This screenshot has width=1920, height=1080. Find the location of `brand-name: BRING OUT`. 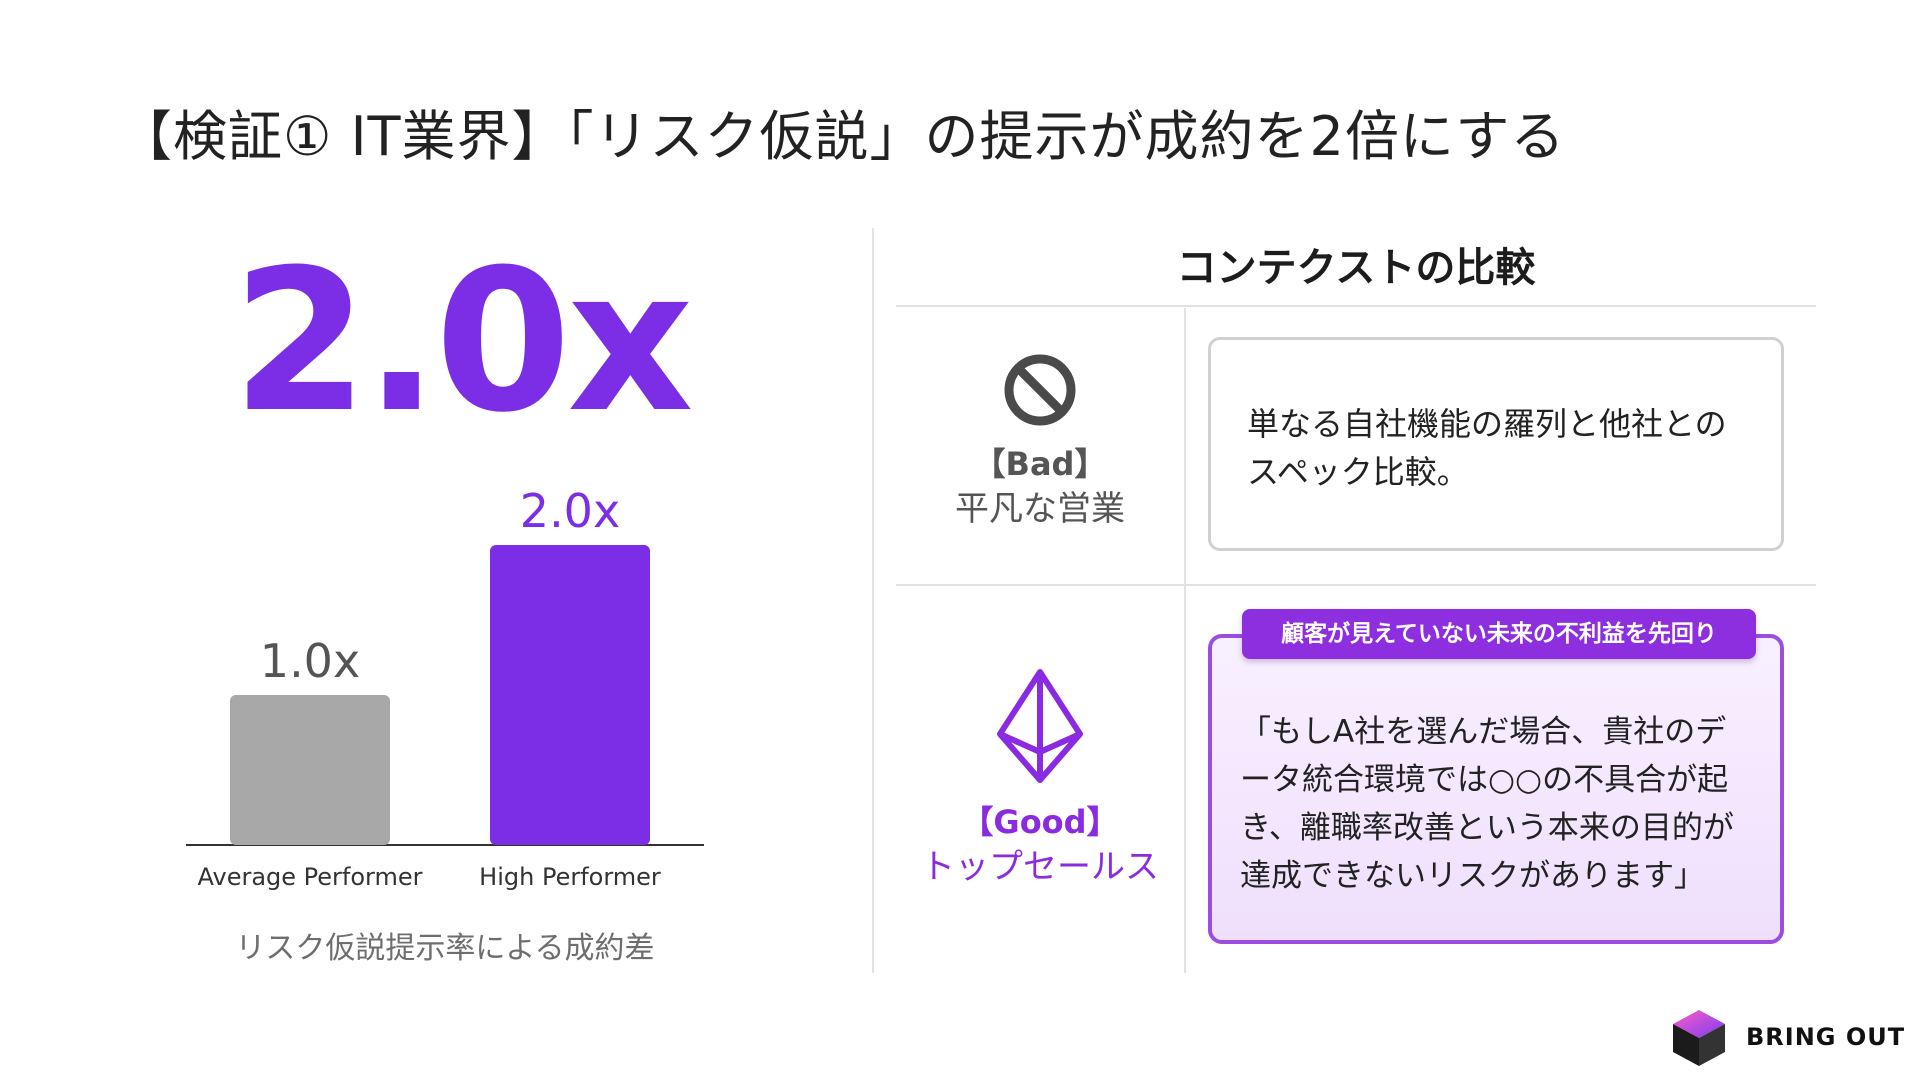

brand-name: BRING OUT is located at coordinates (1826, 1037).